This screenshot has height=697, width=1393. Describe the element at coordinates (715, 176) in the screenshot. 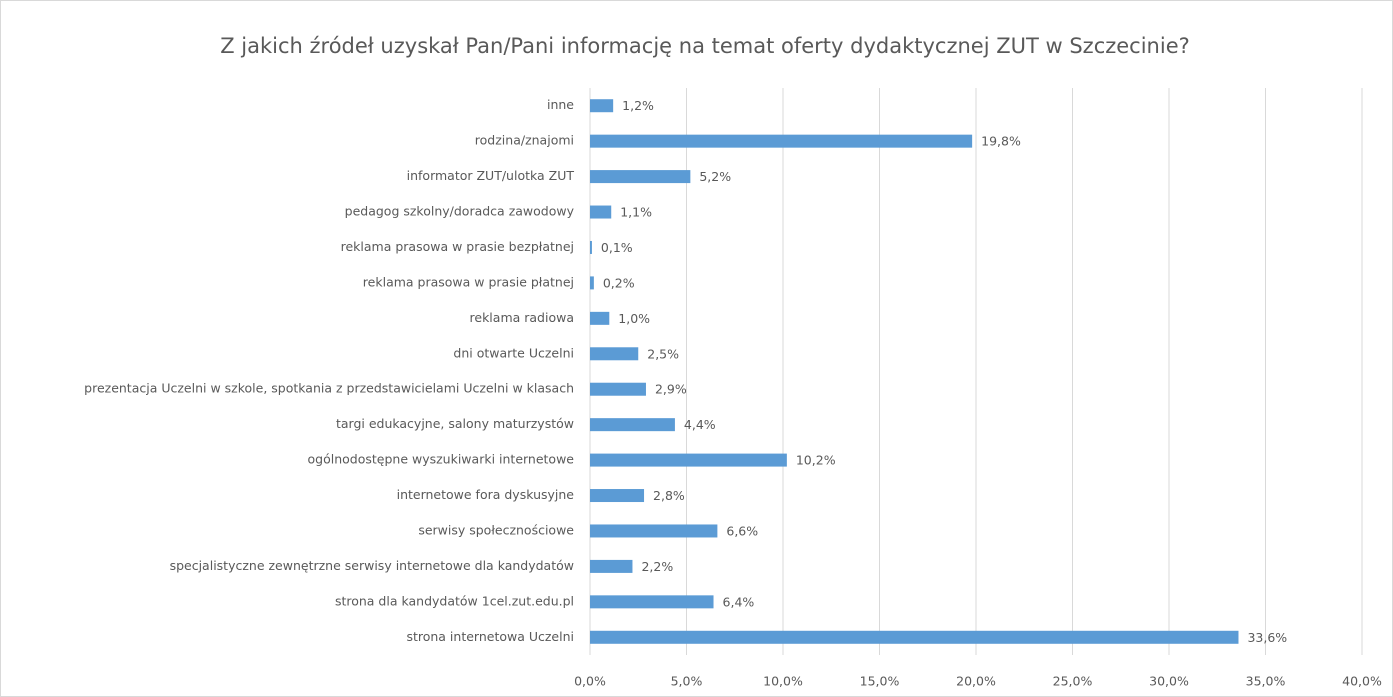

I see `data-label: 5,2%` at that location.